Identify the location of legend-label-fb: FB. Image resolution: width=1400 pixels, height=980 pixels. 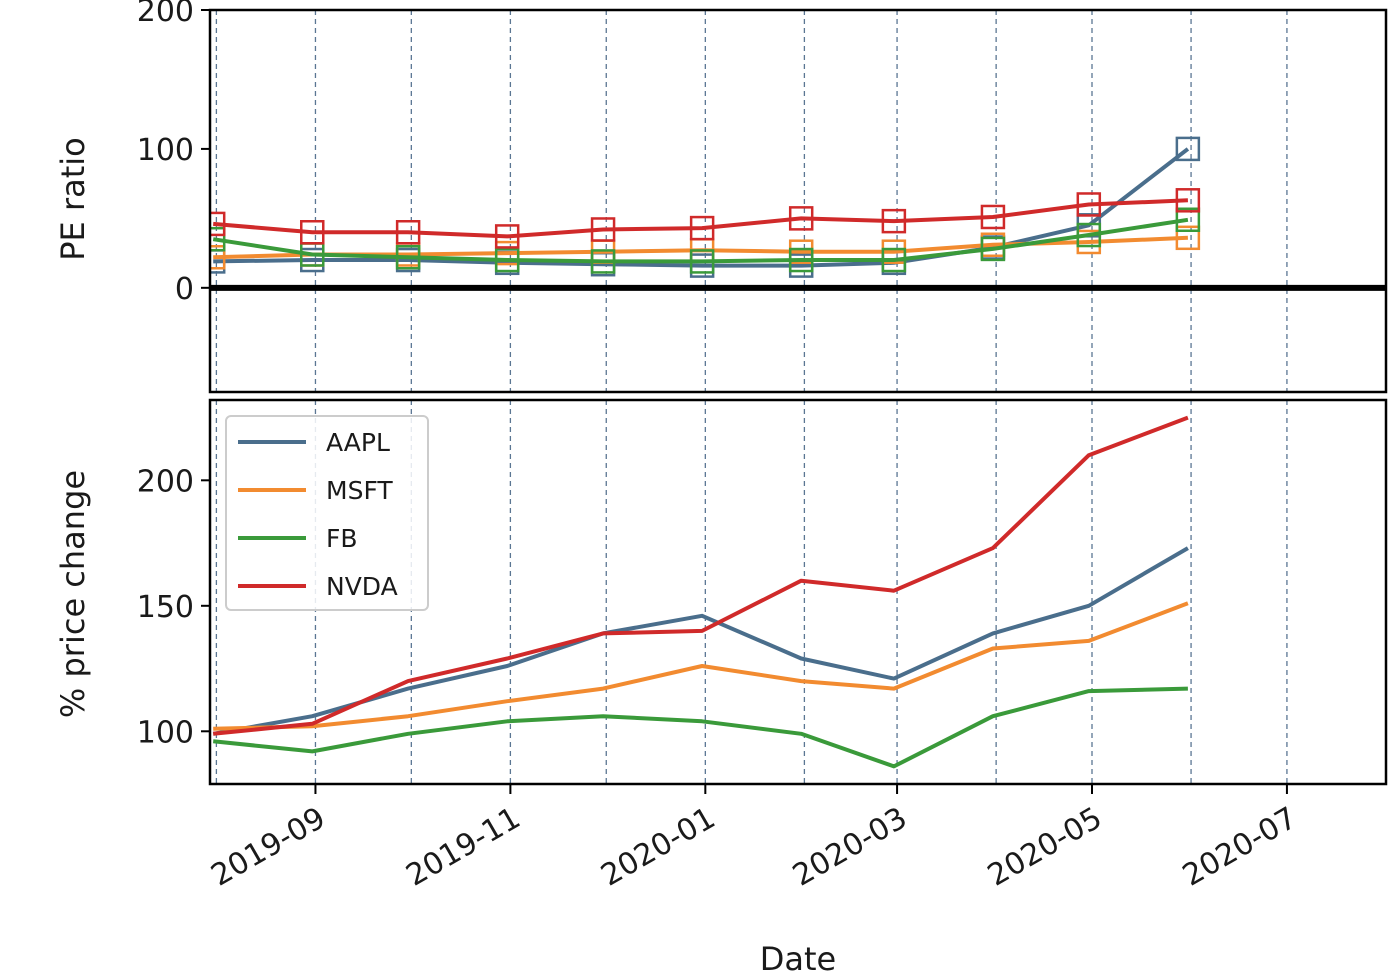
(342, 538).